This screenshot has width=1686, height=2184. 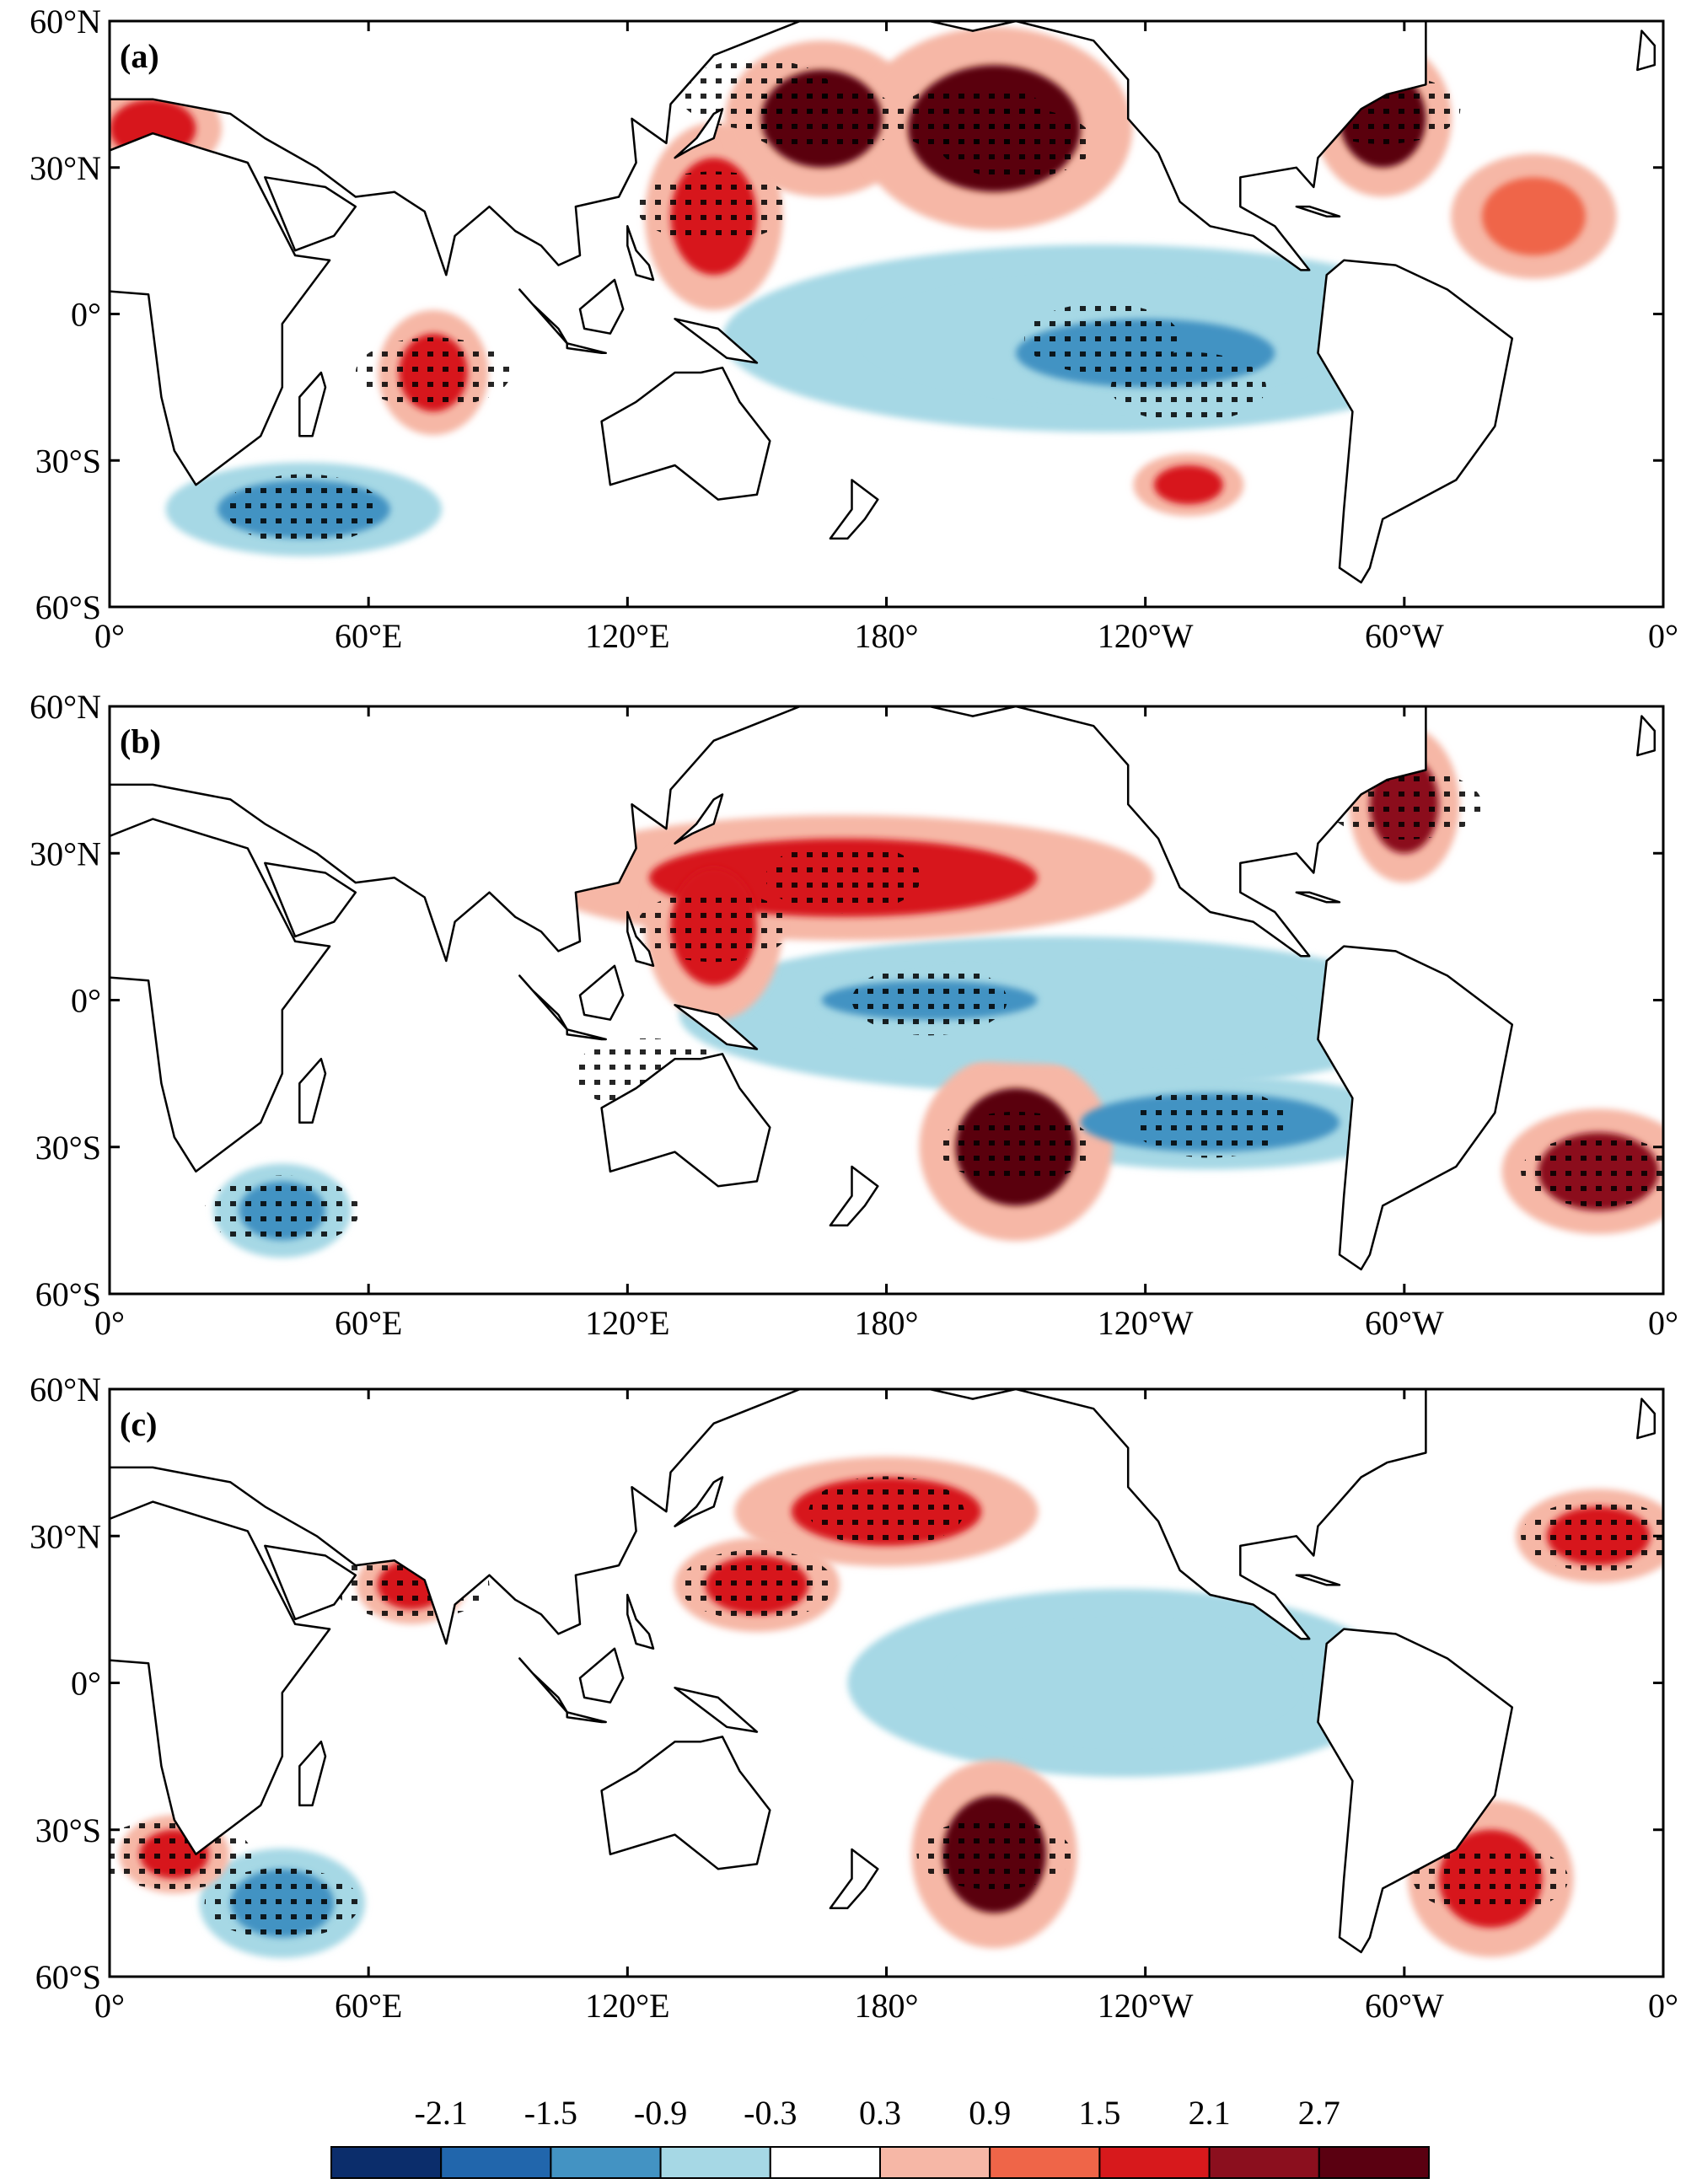 I want to click on lon-tick-label: 60°E, so click(x=368, y=2006).